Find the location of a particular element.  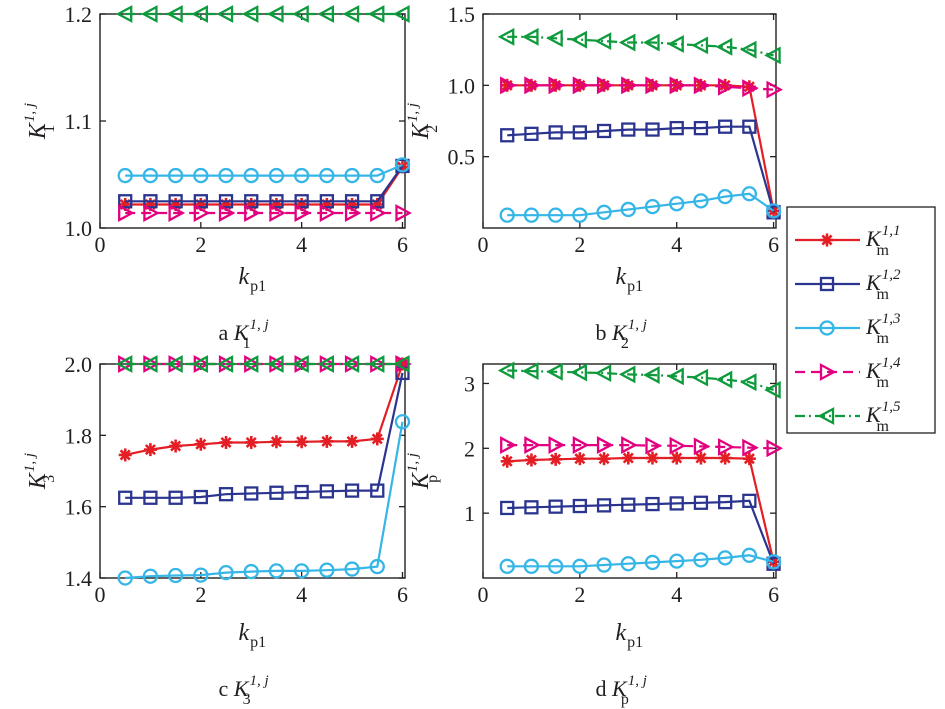

legend-label: K1,3 m is located at coordinates (882, 329).